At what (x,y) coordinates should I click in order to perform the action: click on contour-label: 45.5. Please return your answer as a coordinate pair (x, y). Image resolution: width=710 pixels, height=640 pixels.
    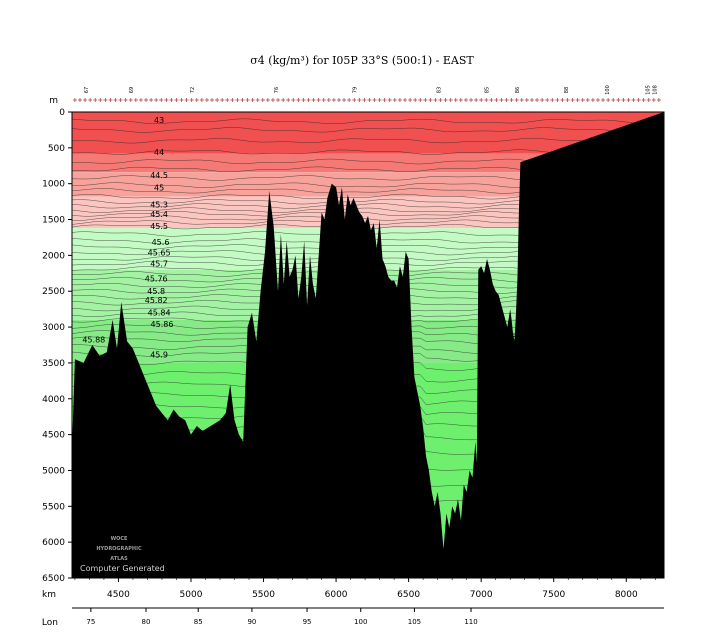
    Looking at the image, I should click on (159, 226).